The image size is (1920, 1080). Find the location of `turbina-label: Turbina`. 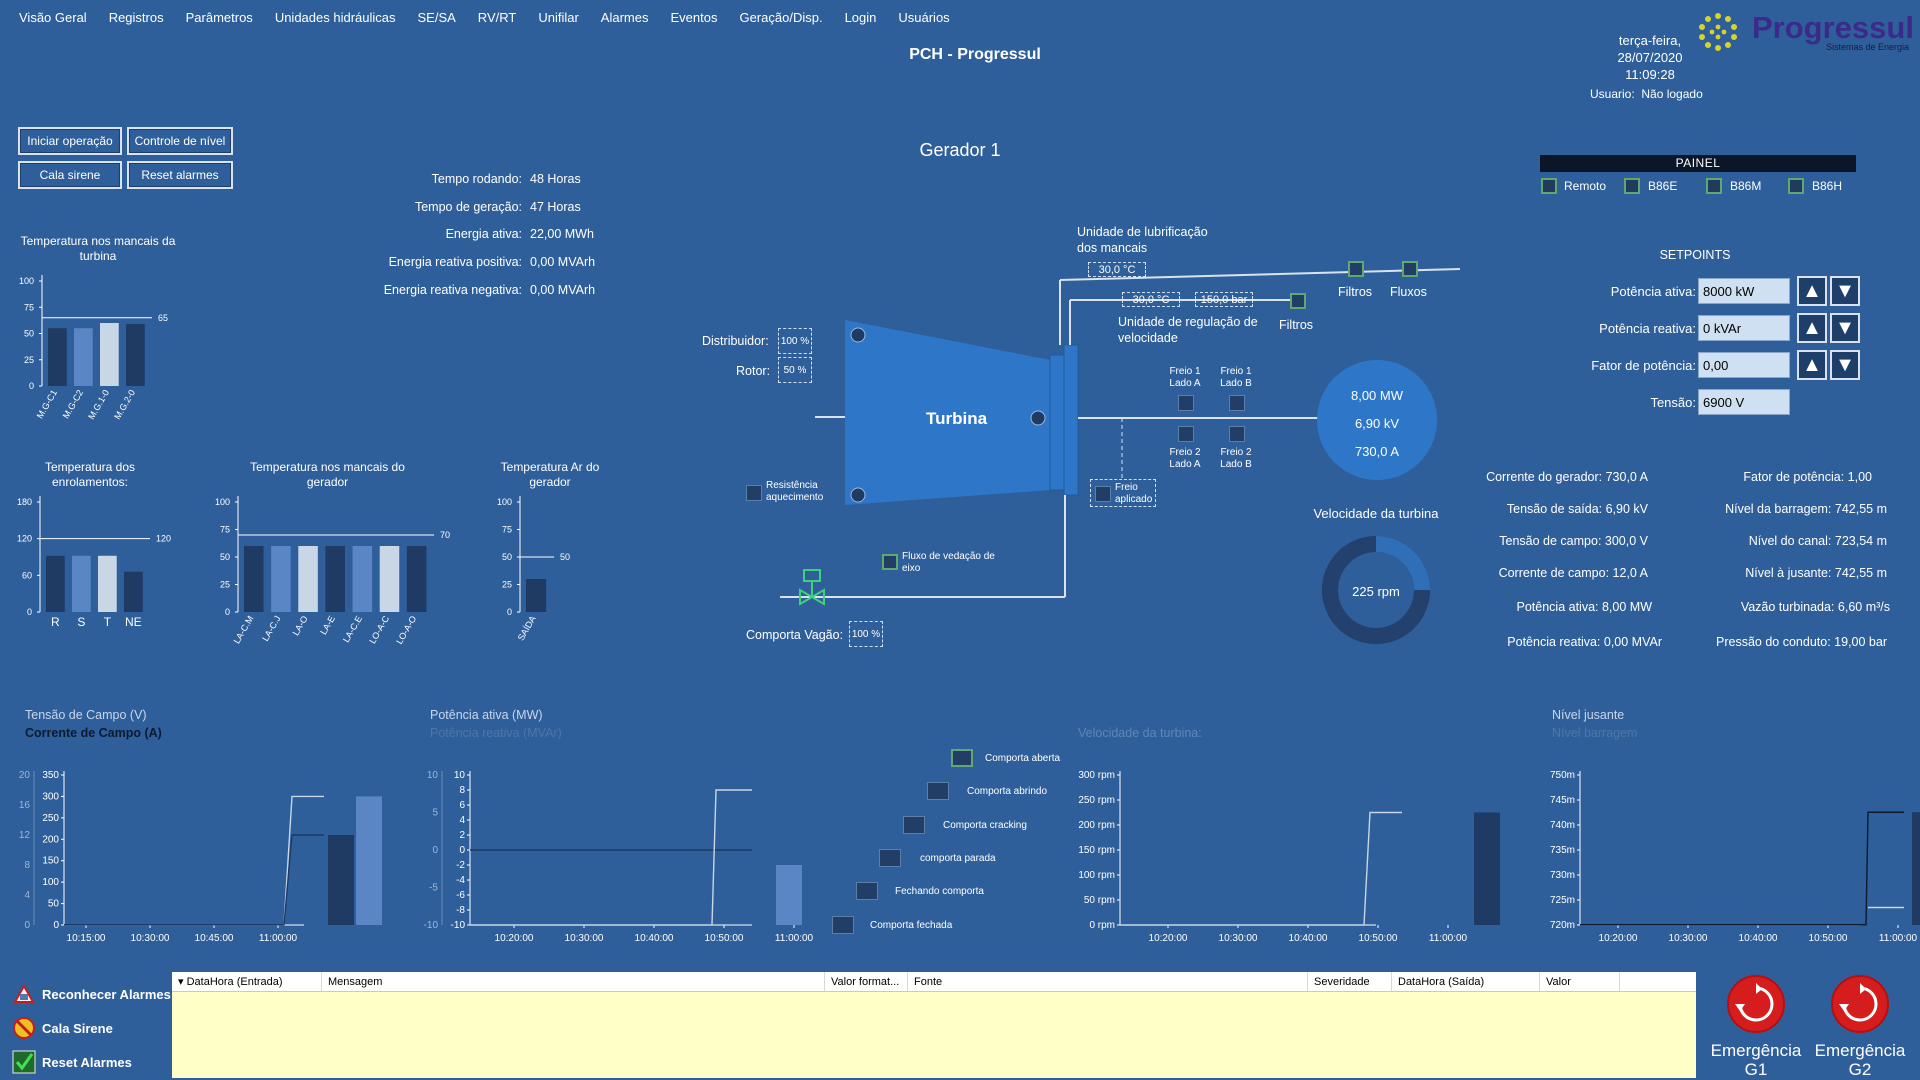

turbina-label: Turbina is located at coordinates (957, 418).